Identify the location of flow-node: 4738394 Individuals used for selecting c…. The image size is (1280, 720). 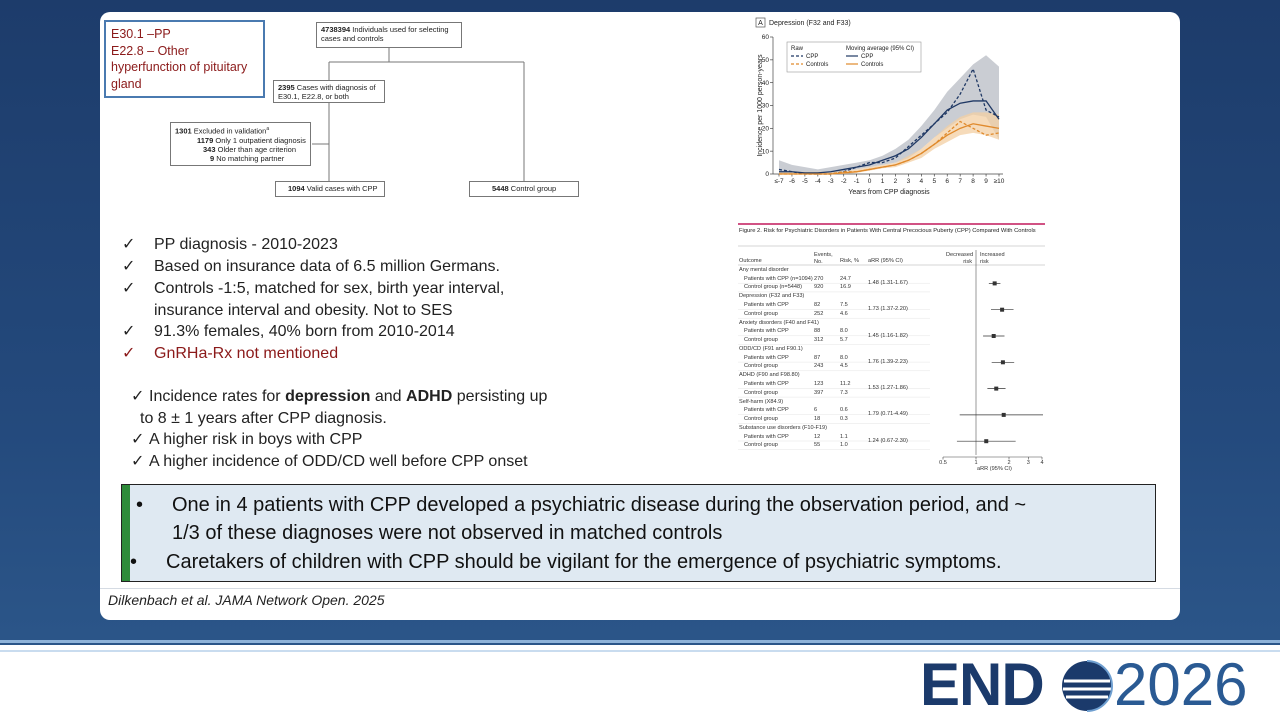
(389, 35).